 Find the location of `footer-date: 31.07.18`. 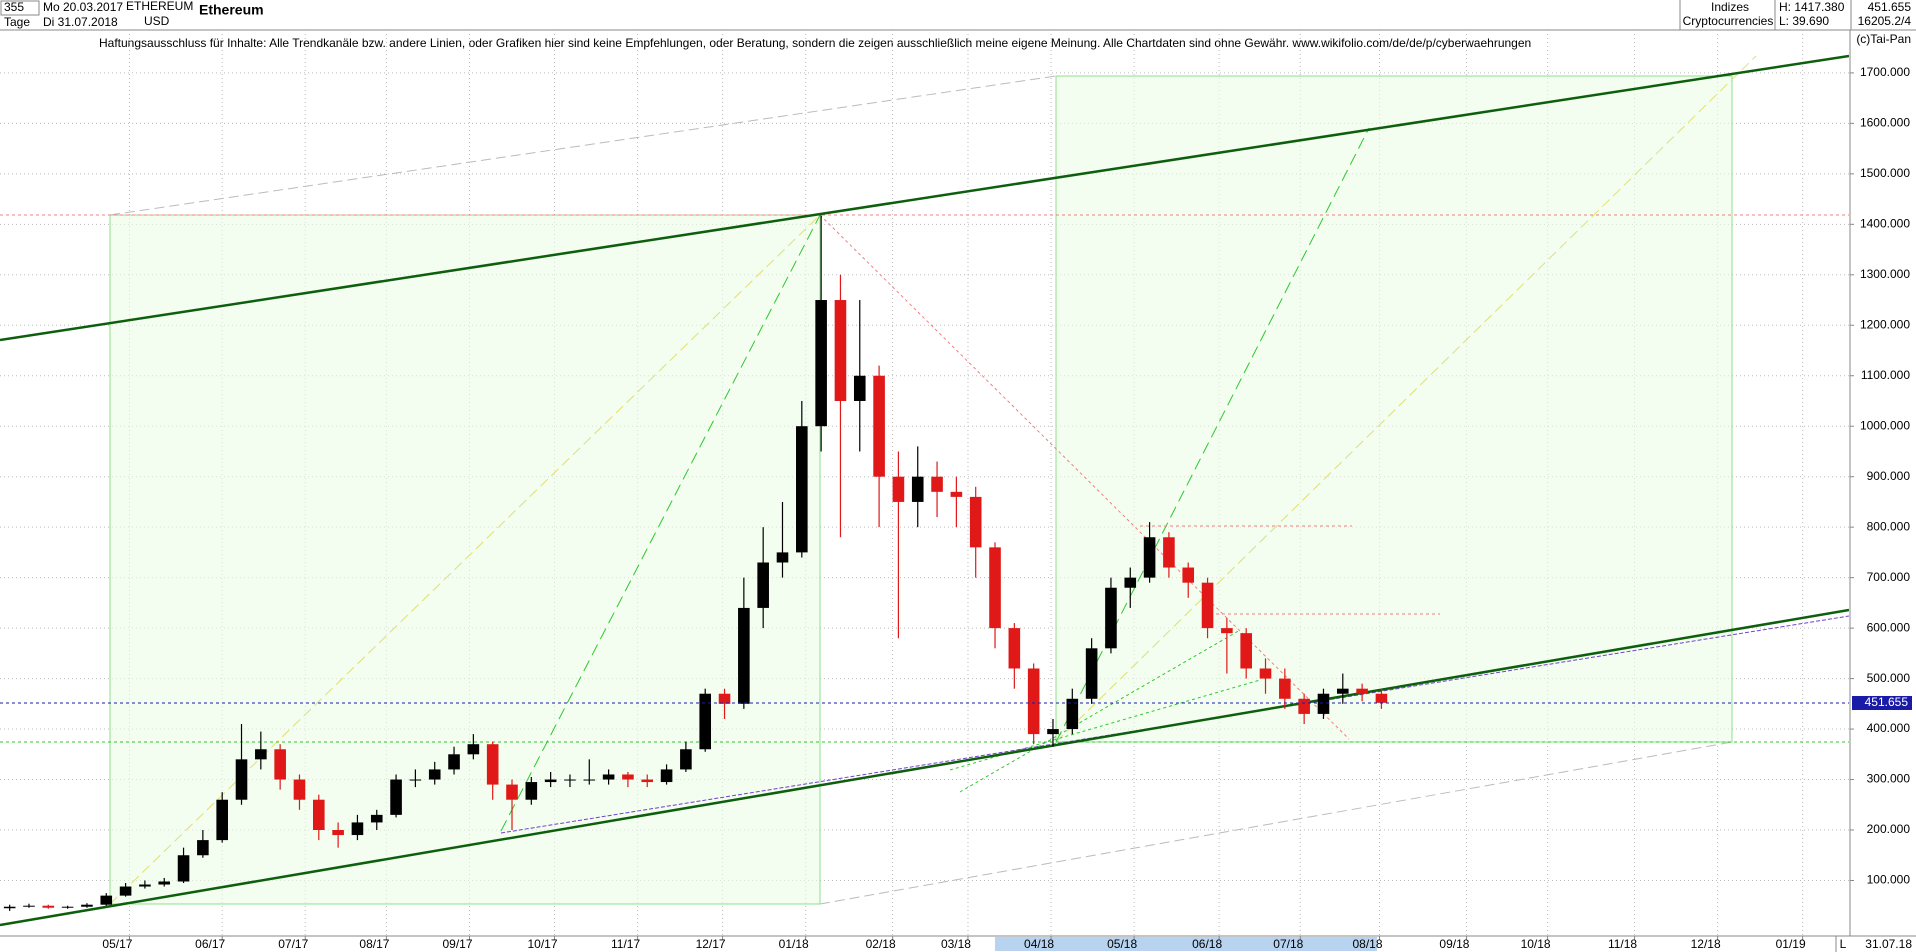

footer-date: 31.07.18 is located at coordinates (1888, 944).